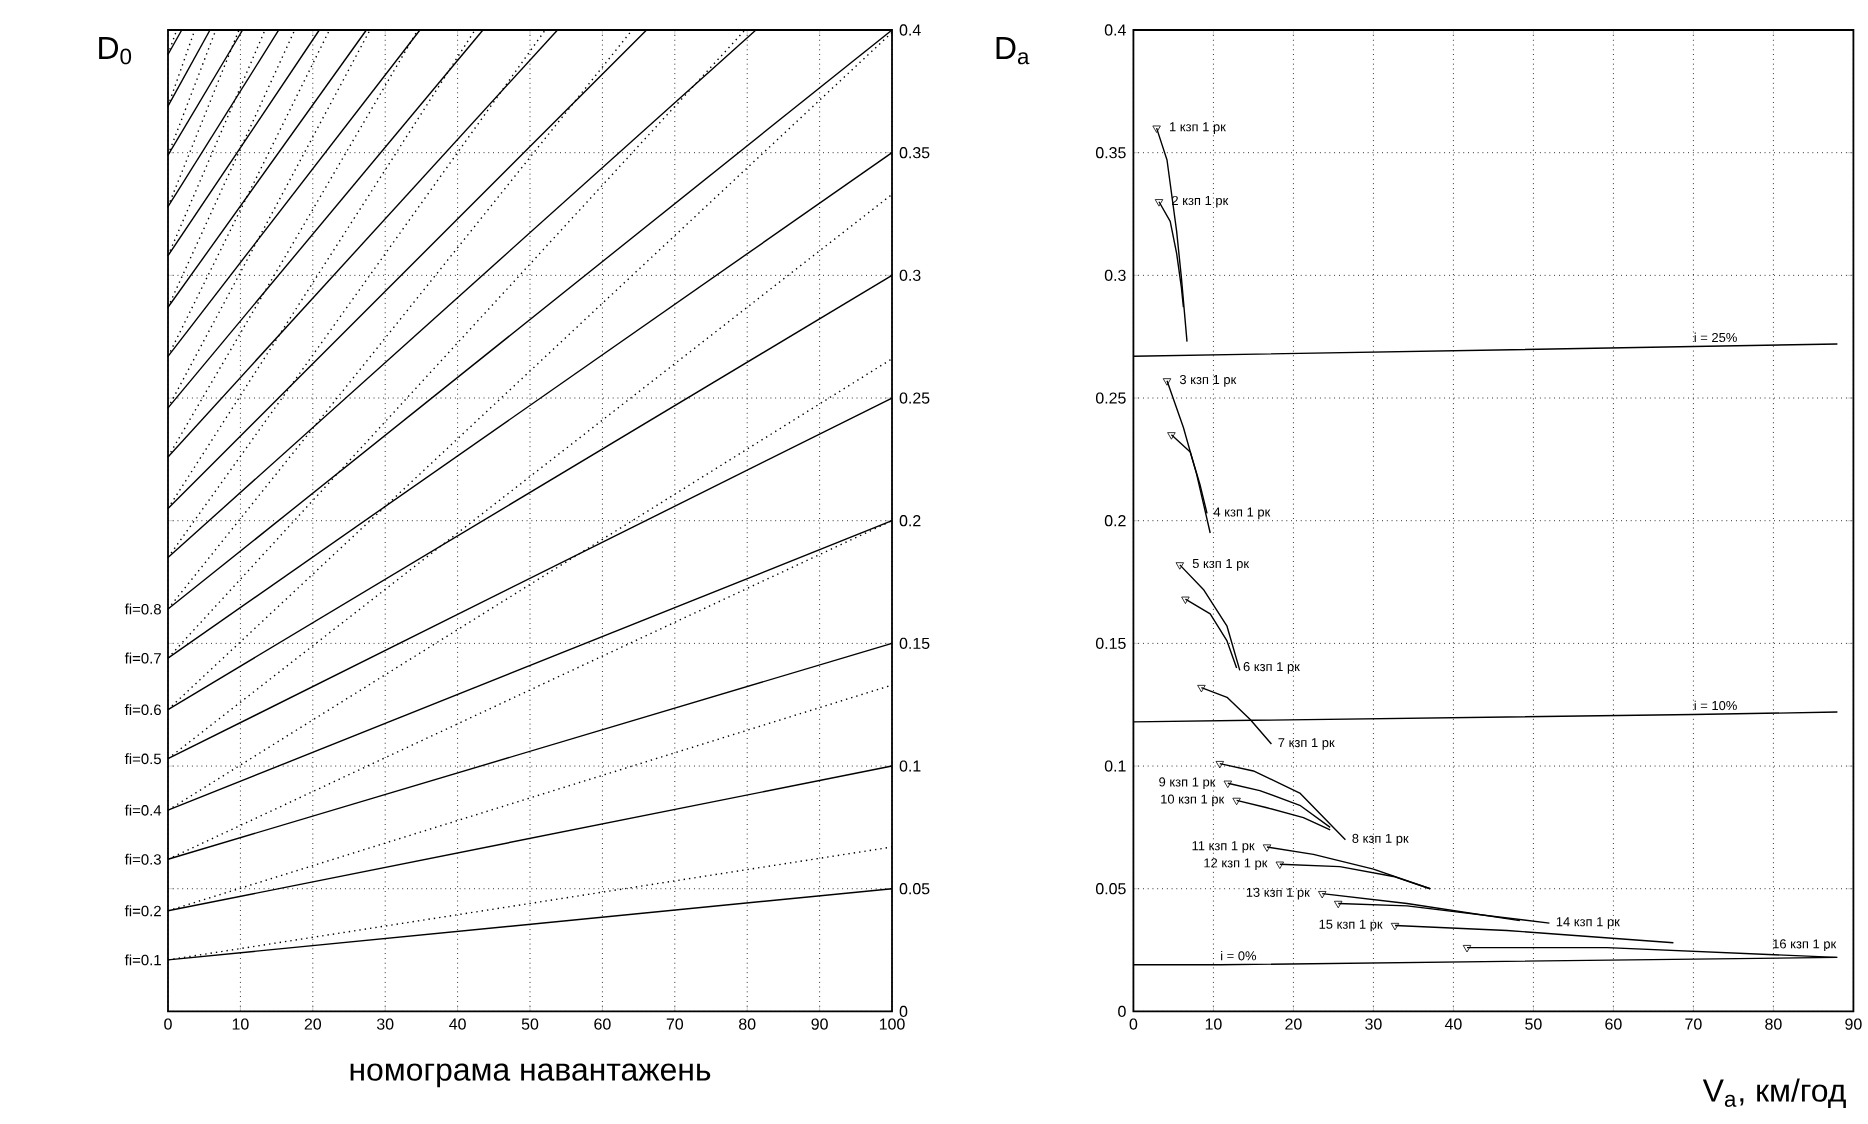  I want to click on x-axis-title: V$_{a}$, км/год, so click(1774, 1093).